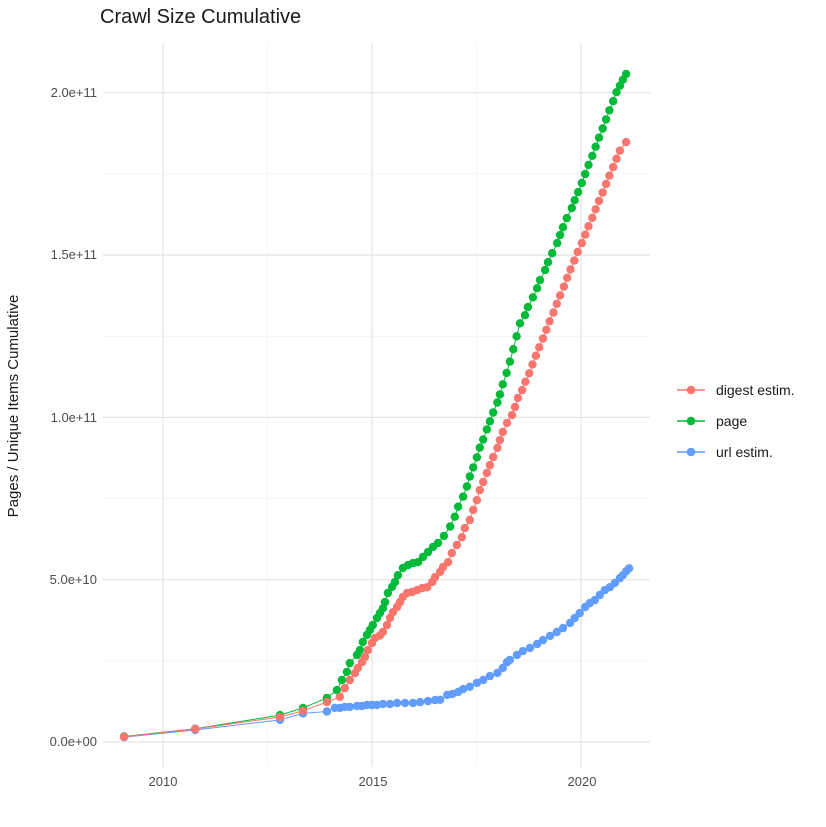 This screenshot has width=826, height=827. I want to click on legend-label: digest estim., so click(755, 390).